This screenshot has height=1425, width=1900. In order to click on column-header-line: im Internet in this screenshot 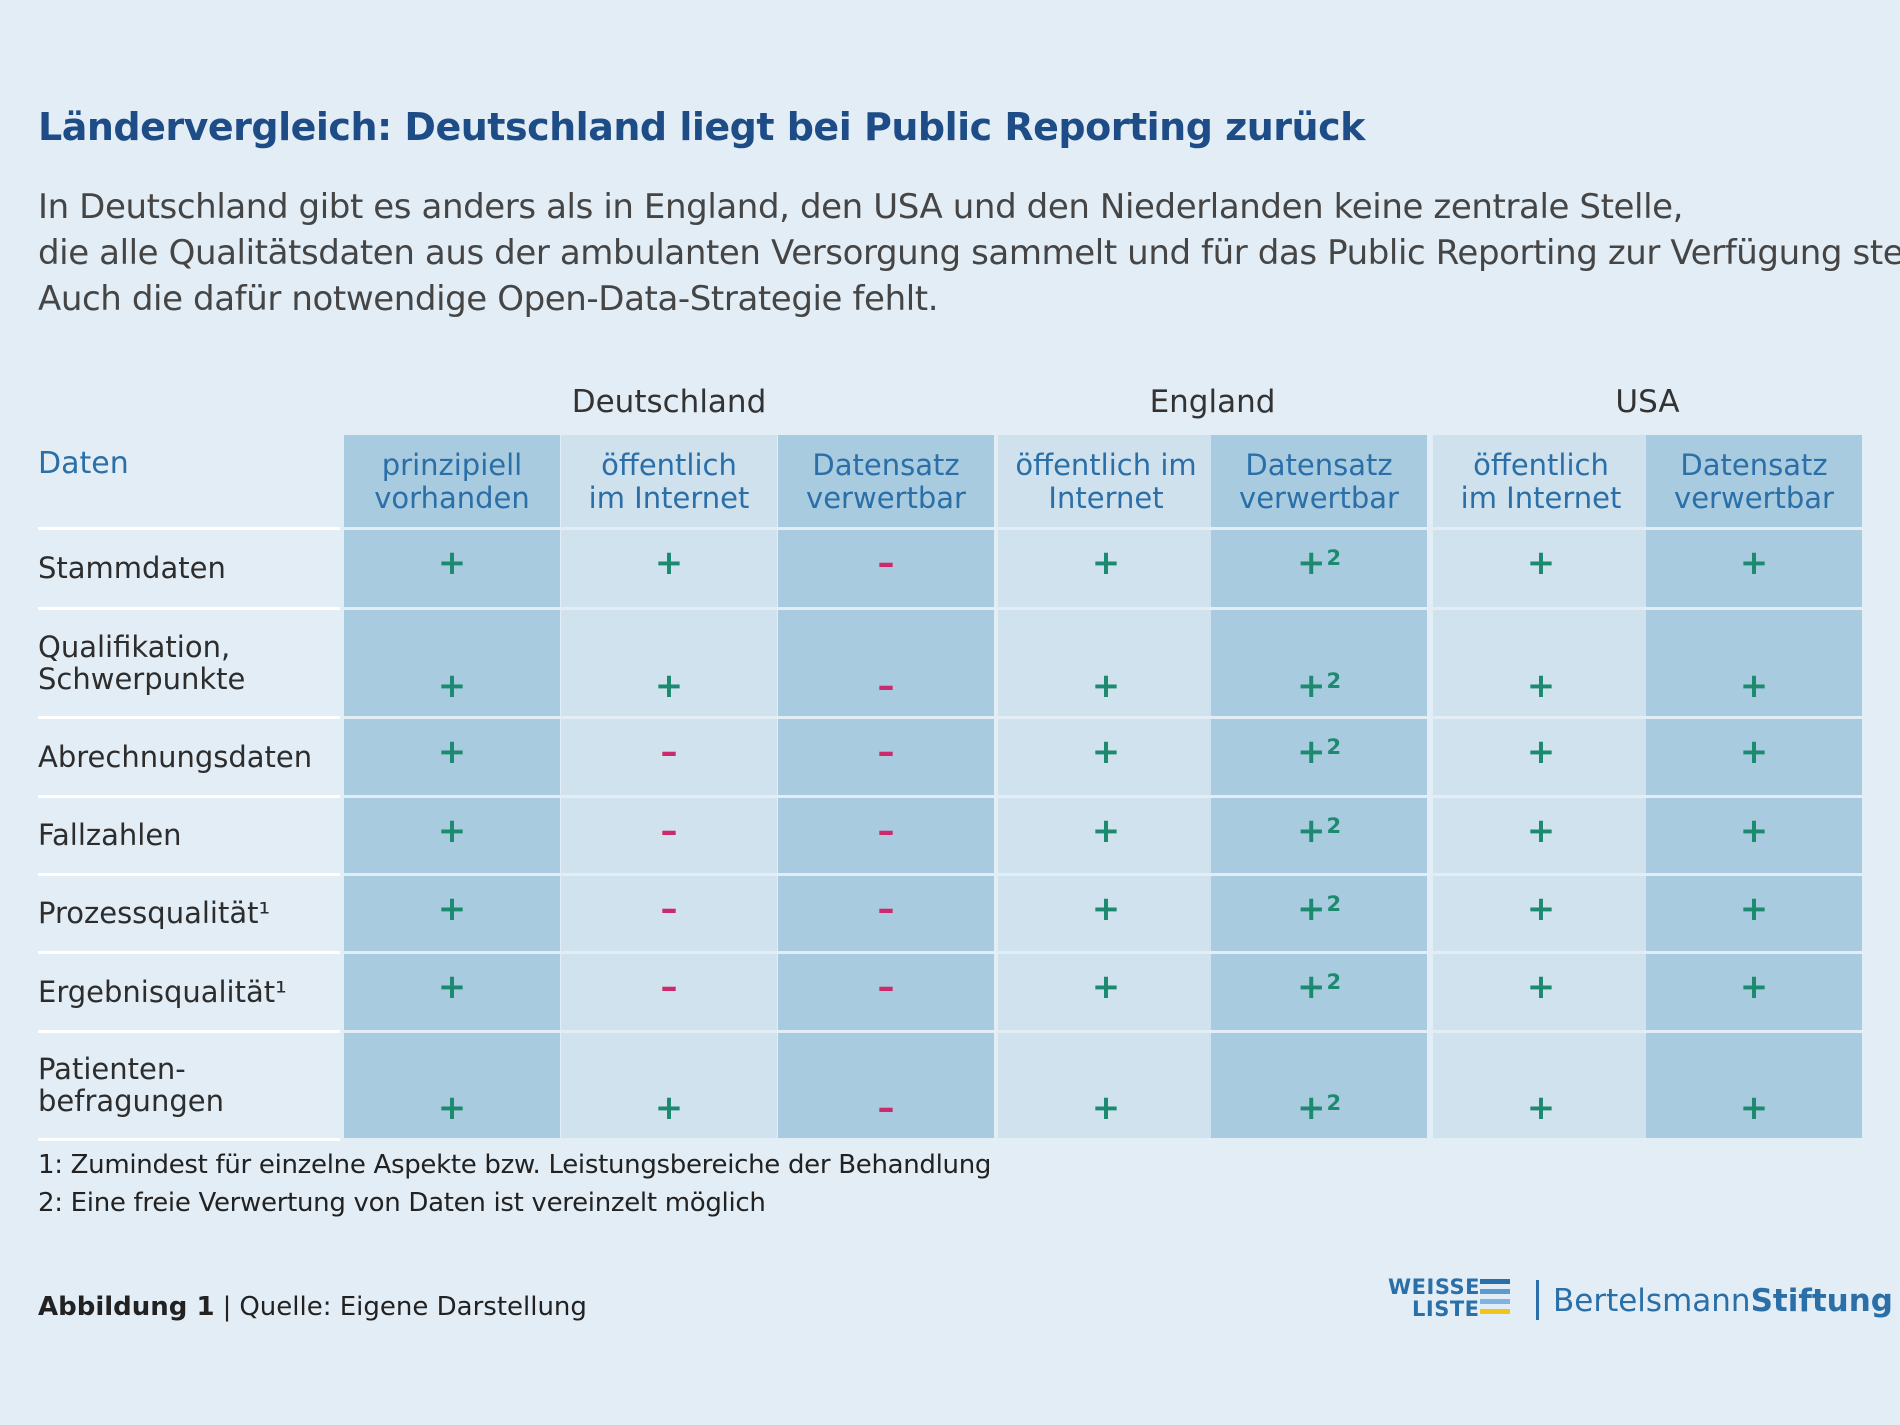, I will do `click(1541, 498)`.